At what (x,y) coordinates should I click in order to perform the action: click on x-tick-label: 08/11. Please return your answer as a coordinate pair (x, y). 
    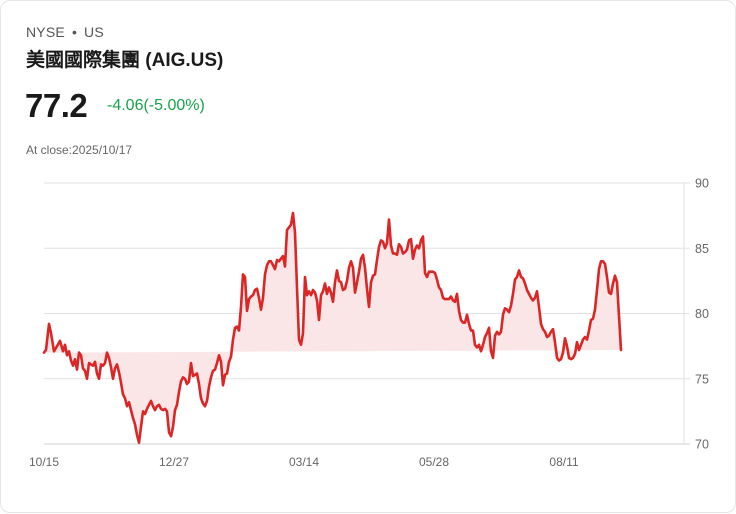
    Looking at the image, I should click on (563, 462).